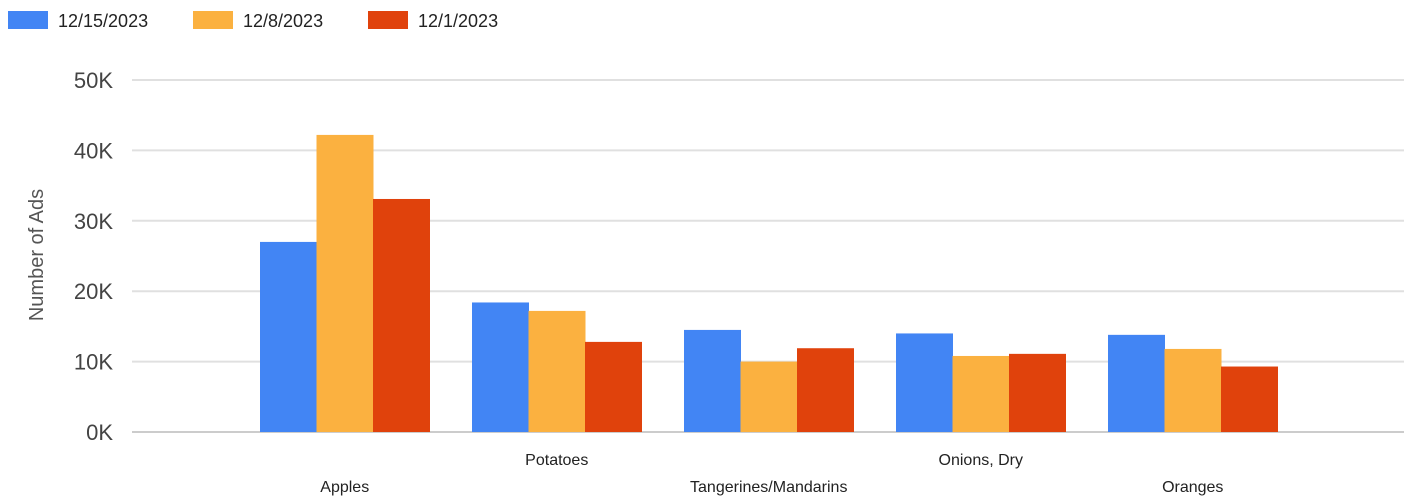 This screenshot has height=499, width=1408. I want to click on x-category-label-3: Tangerines/Mandarins, so click(768, 487).